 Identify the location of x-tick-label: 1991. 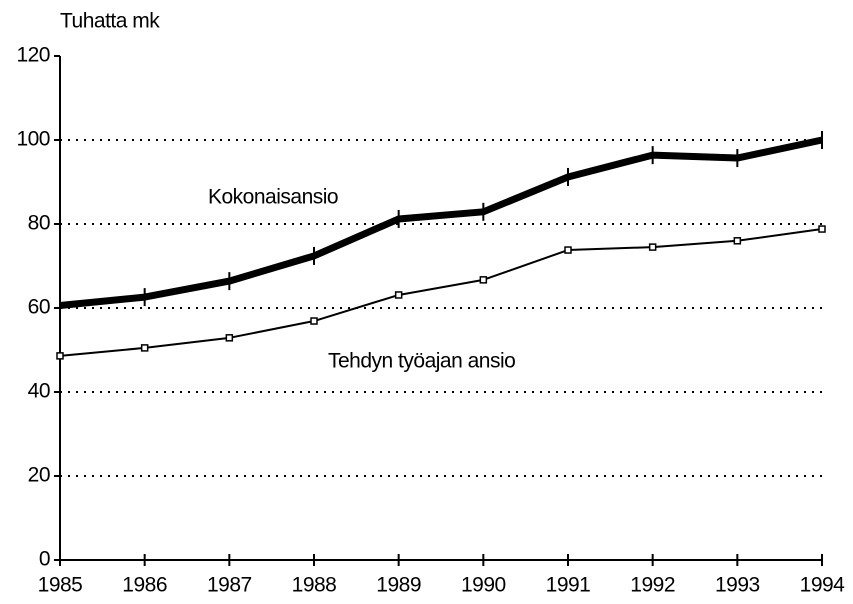
(568, 585).